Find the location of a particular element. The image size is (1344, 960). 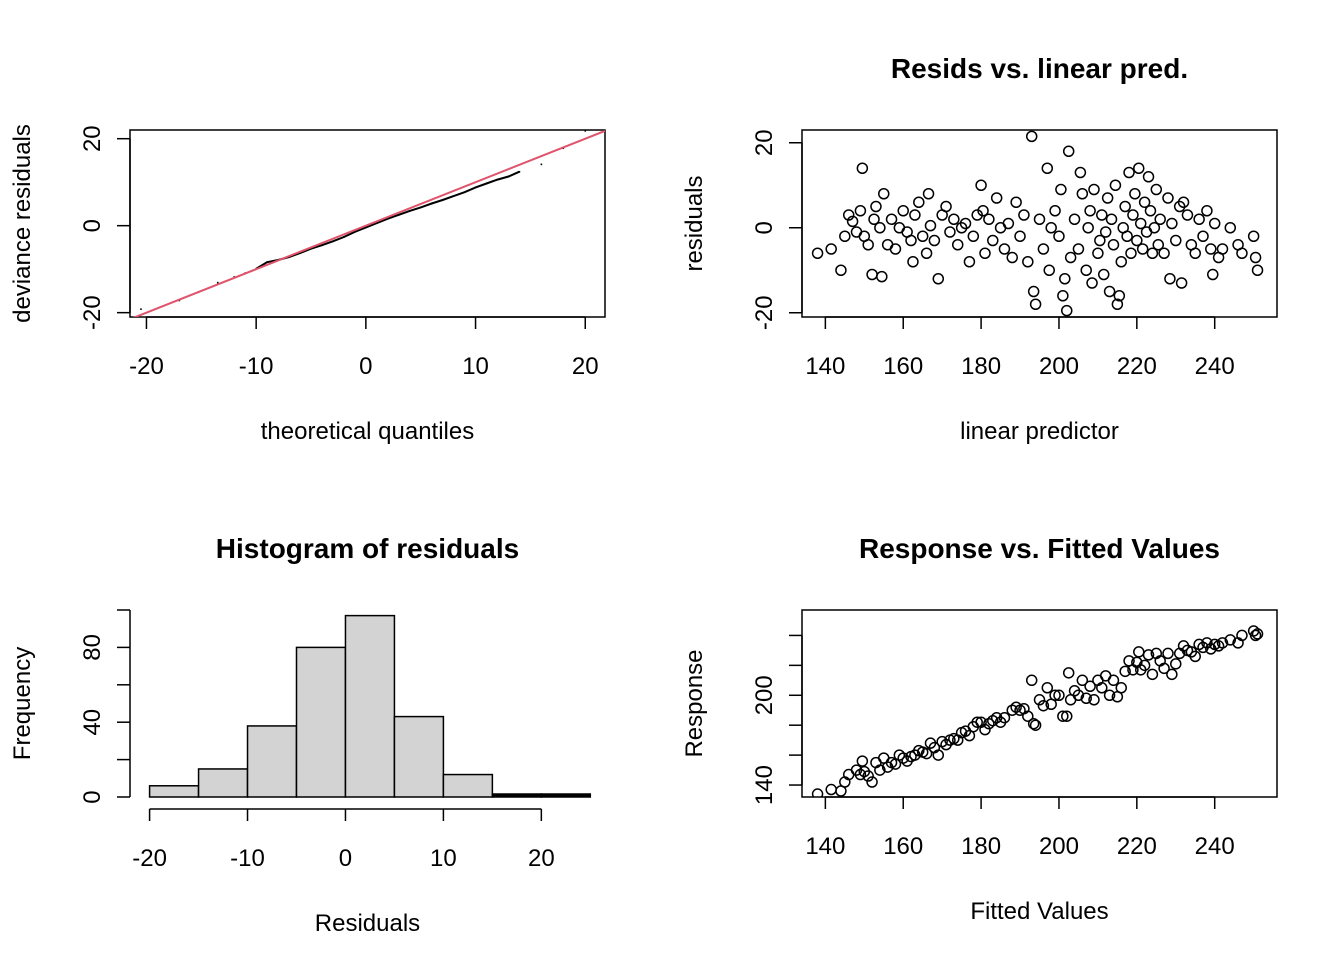

x-tick-label: 200 is located at coordinates (1059, 366).